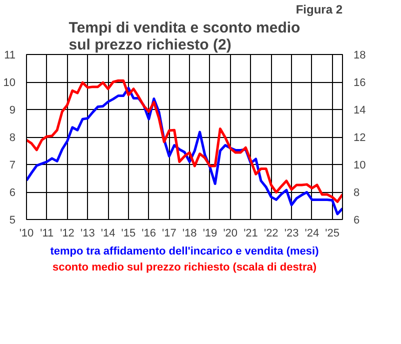 This screenshot has height=344, width=401. I want to click on x-tick-label: '16, so click(149, 234).